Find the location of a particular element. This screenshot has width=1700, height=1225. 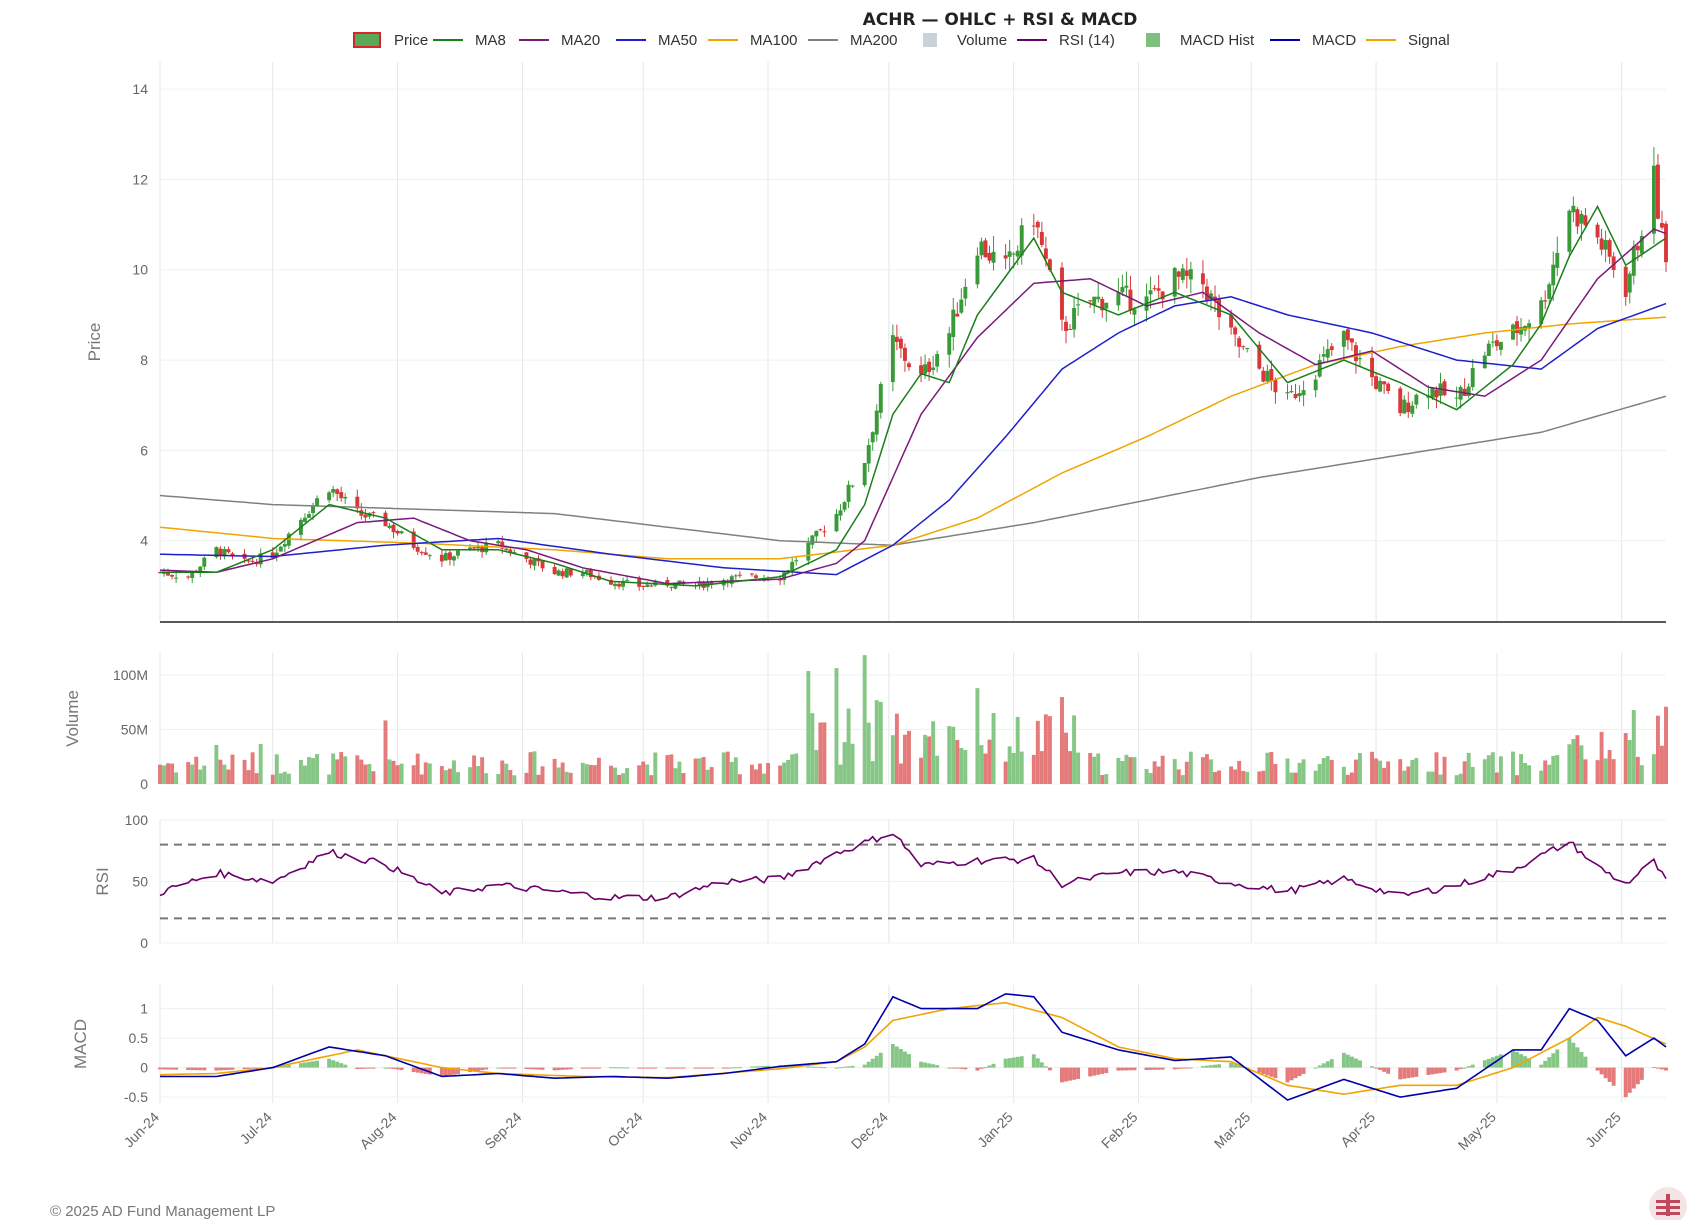

chart-title: ACHR — OHLC + RSI & MACD is located at coordinates (1000, 20).